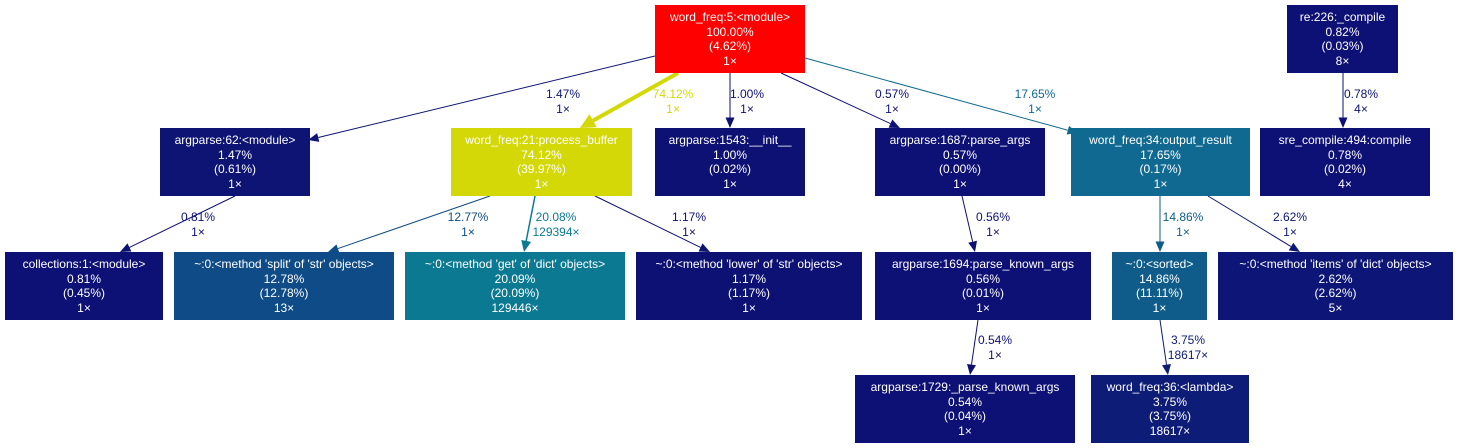 The height and width of the screenshot is (448, 1460). Describe the element at coordinates (730, 46) in the screenshot. I see `node-self-percent: (4.62%)` at that location.